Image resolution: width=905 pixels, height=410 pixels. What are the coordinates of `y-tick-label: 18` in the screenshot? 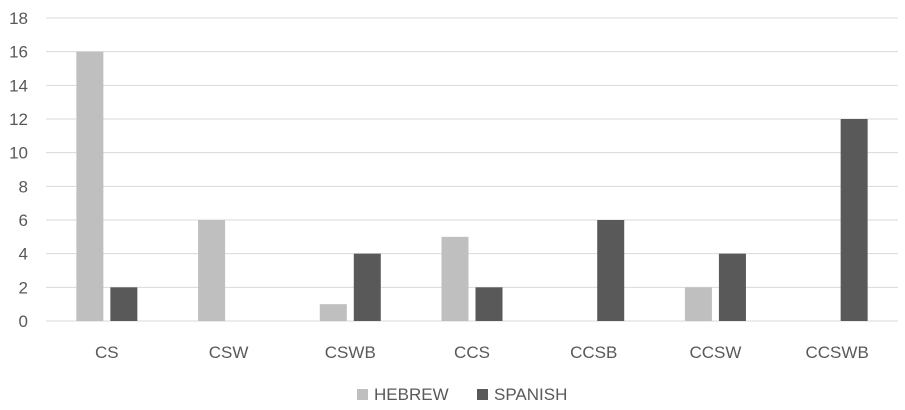 It's located at (18, 18).